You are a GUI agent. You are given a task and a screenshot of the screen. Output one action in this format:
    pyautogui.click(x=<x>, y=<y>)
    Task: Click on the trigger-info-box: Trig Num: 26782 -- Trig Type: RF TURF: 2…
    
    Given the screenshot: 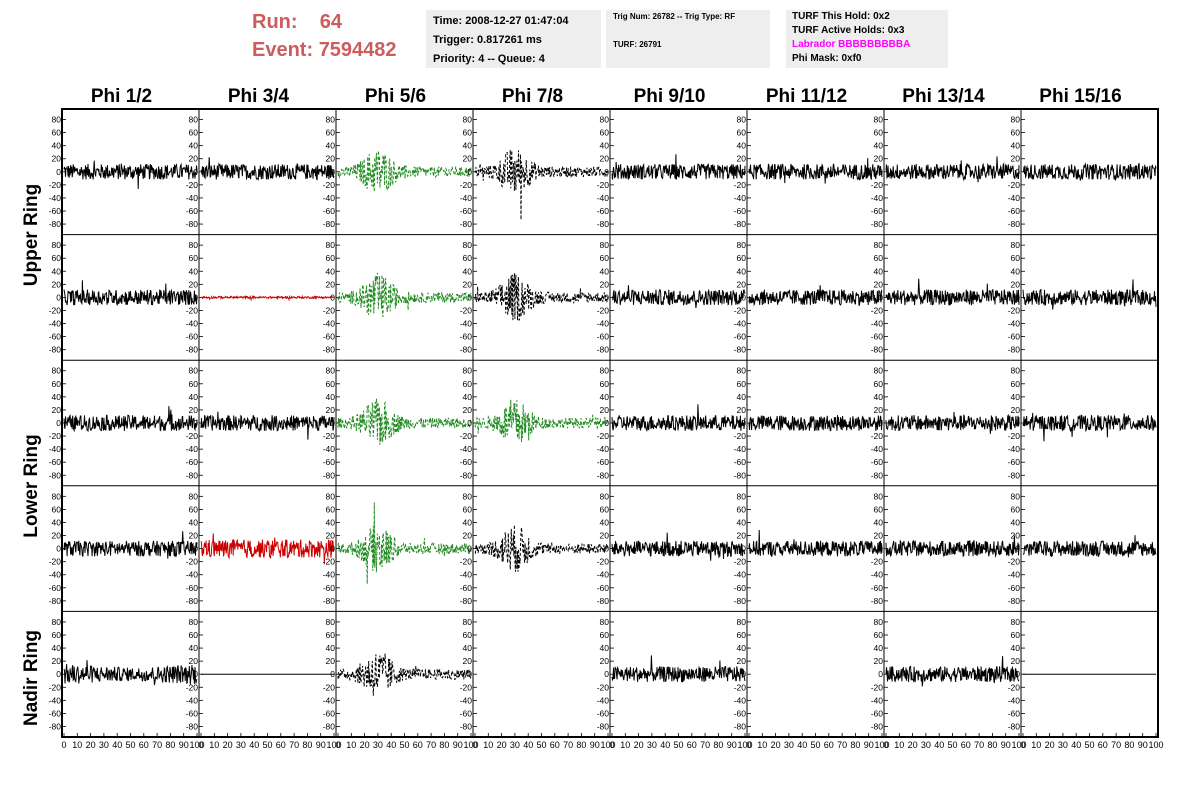 What is the action you would take?
    pyautogui.click(x=688, y=39)
    